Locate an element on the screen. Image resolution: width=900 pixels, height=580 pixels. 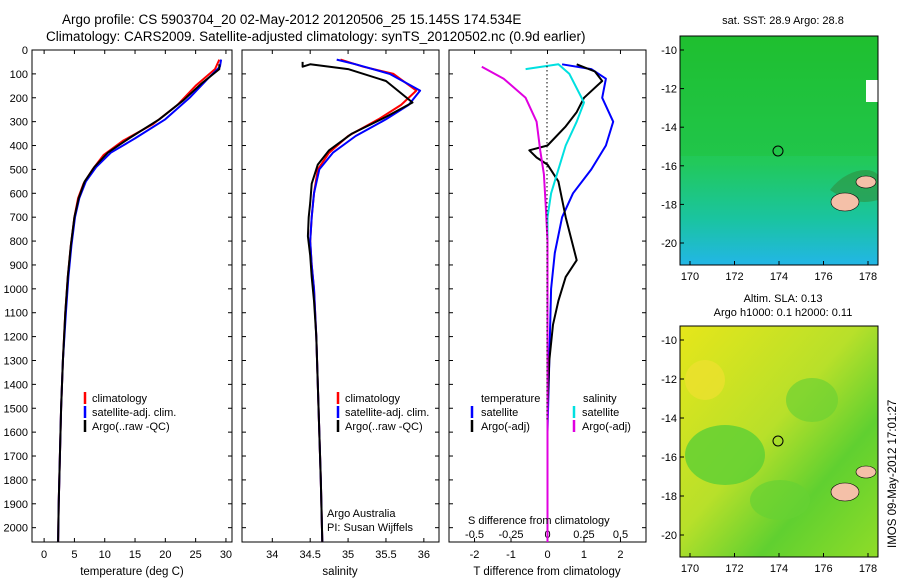
x-tick-label: 34.5 is located at coordinates (309, 555).